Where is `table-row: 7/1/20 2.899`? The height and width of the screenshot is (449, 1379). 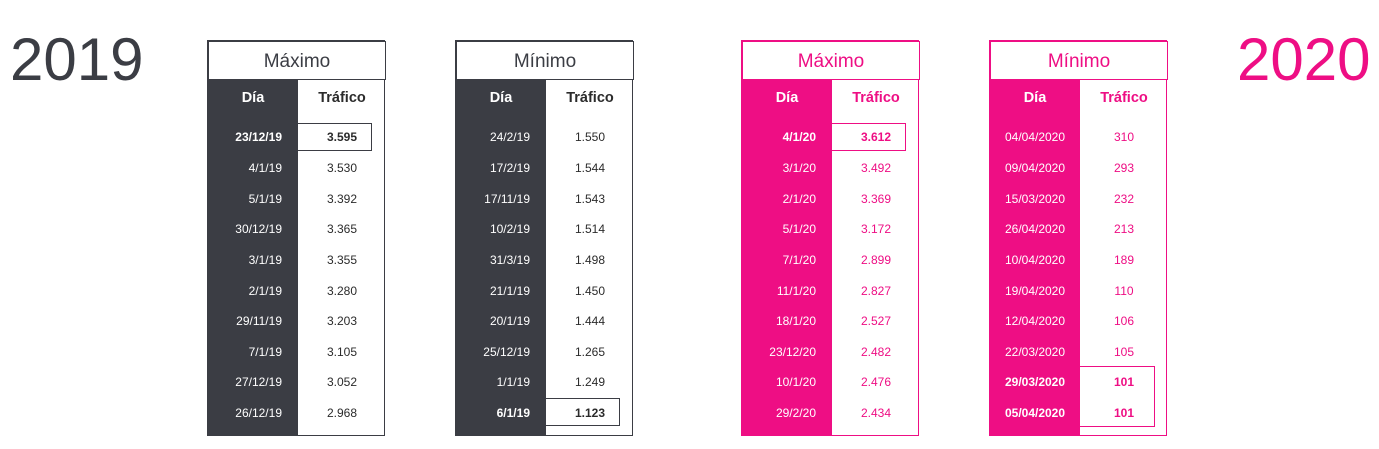
table-row: 7/1/20 2.899 is located at coordinates (837, 260).